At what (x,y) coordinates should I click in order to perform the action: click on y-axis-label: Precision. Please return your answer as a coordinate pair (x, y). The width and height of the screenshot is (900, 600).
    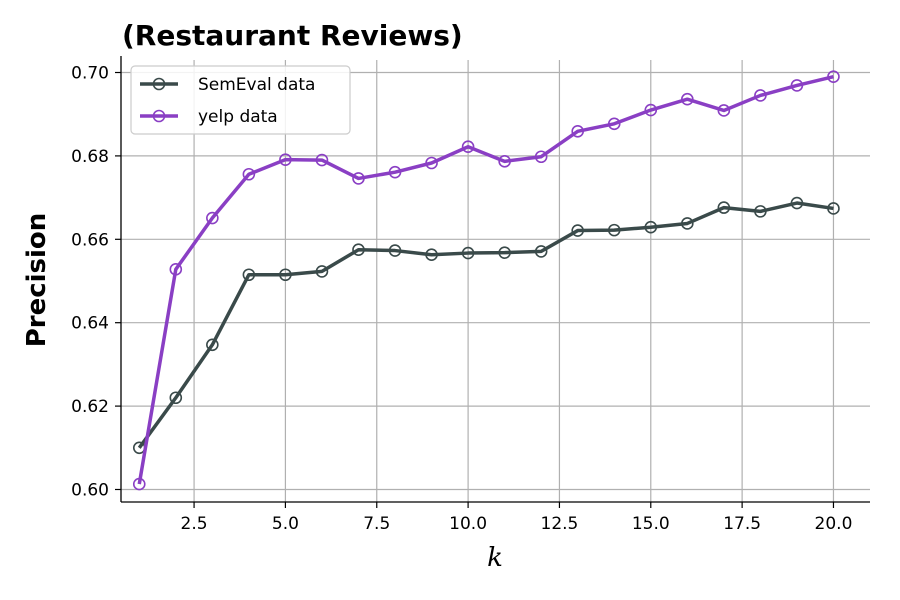
    Looking at the image, I should click on (37, 280).